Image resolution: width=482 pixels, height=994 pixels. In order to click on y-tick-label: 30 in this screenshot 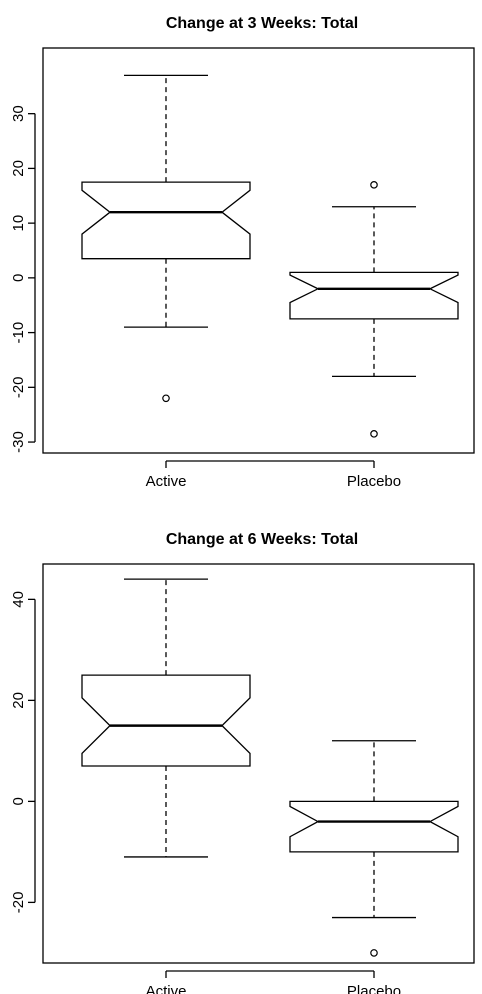, I will do `click(18, 113)`.